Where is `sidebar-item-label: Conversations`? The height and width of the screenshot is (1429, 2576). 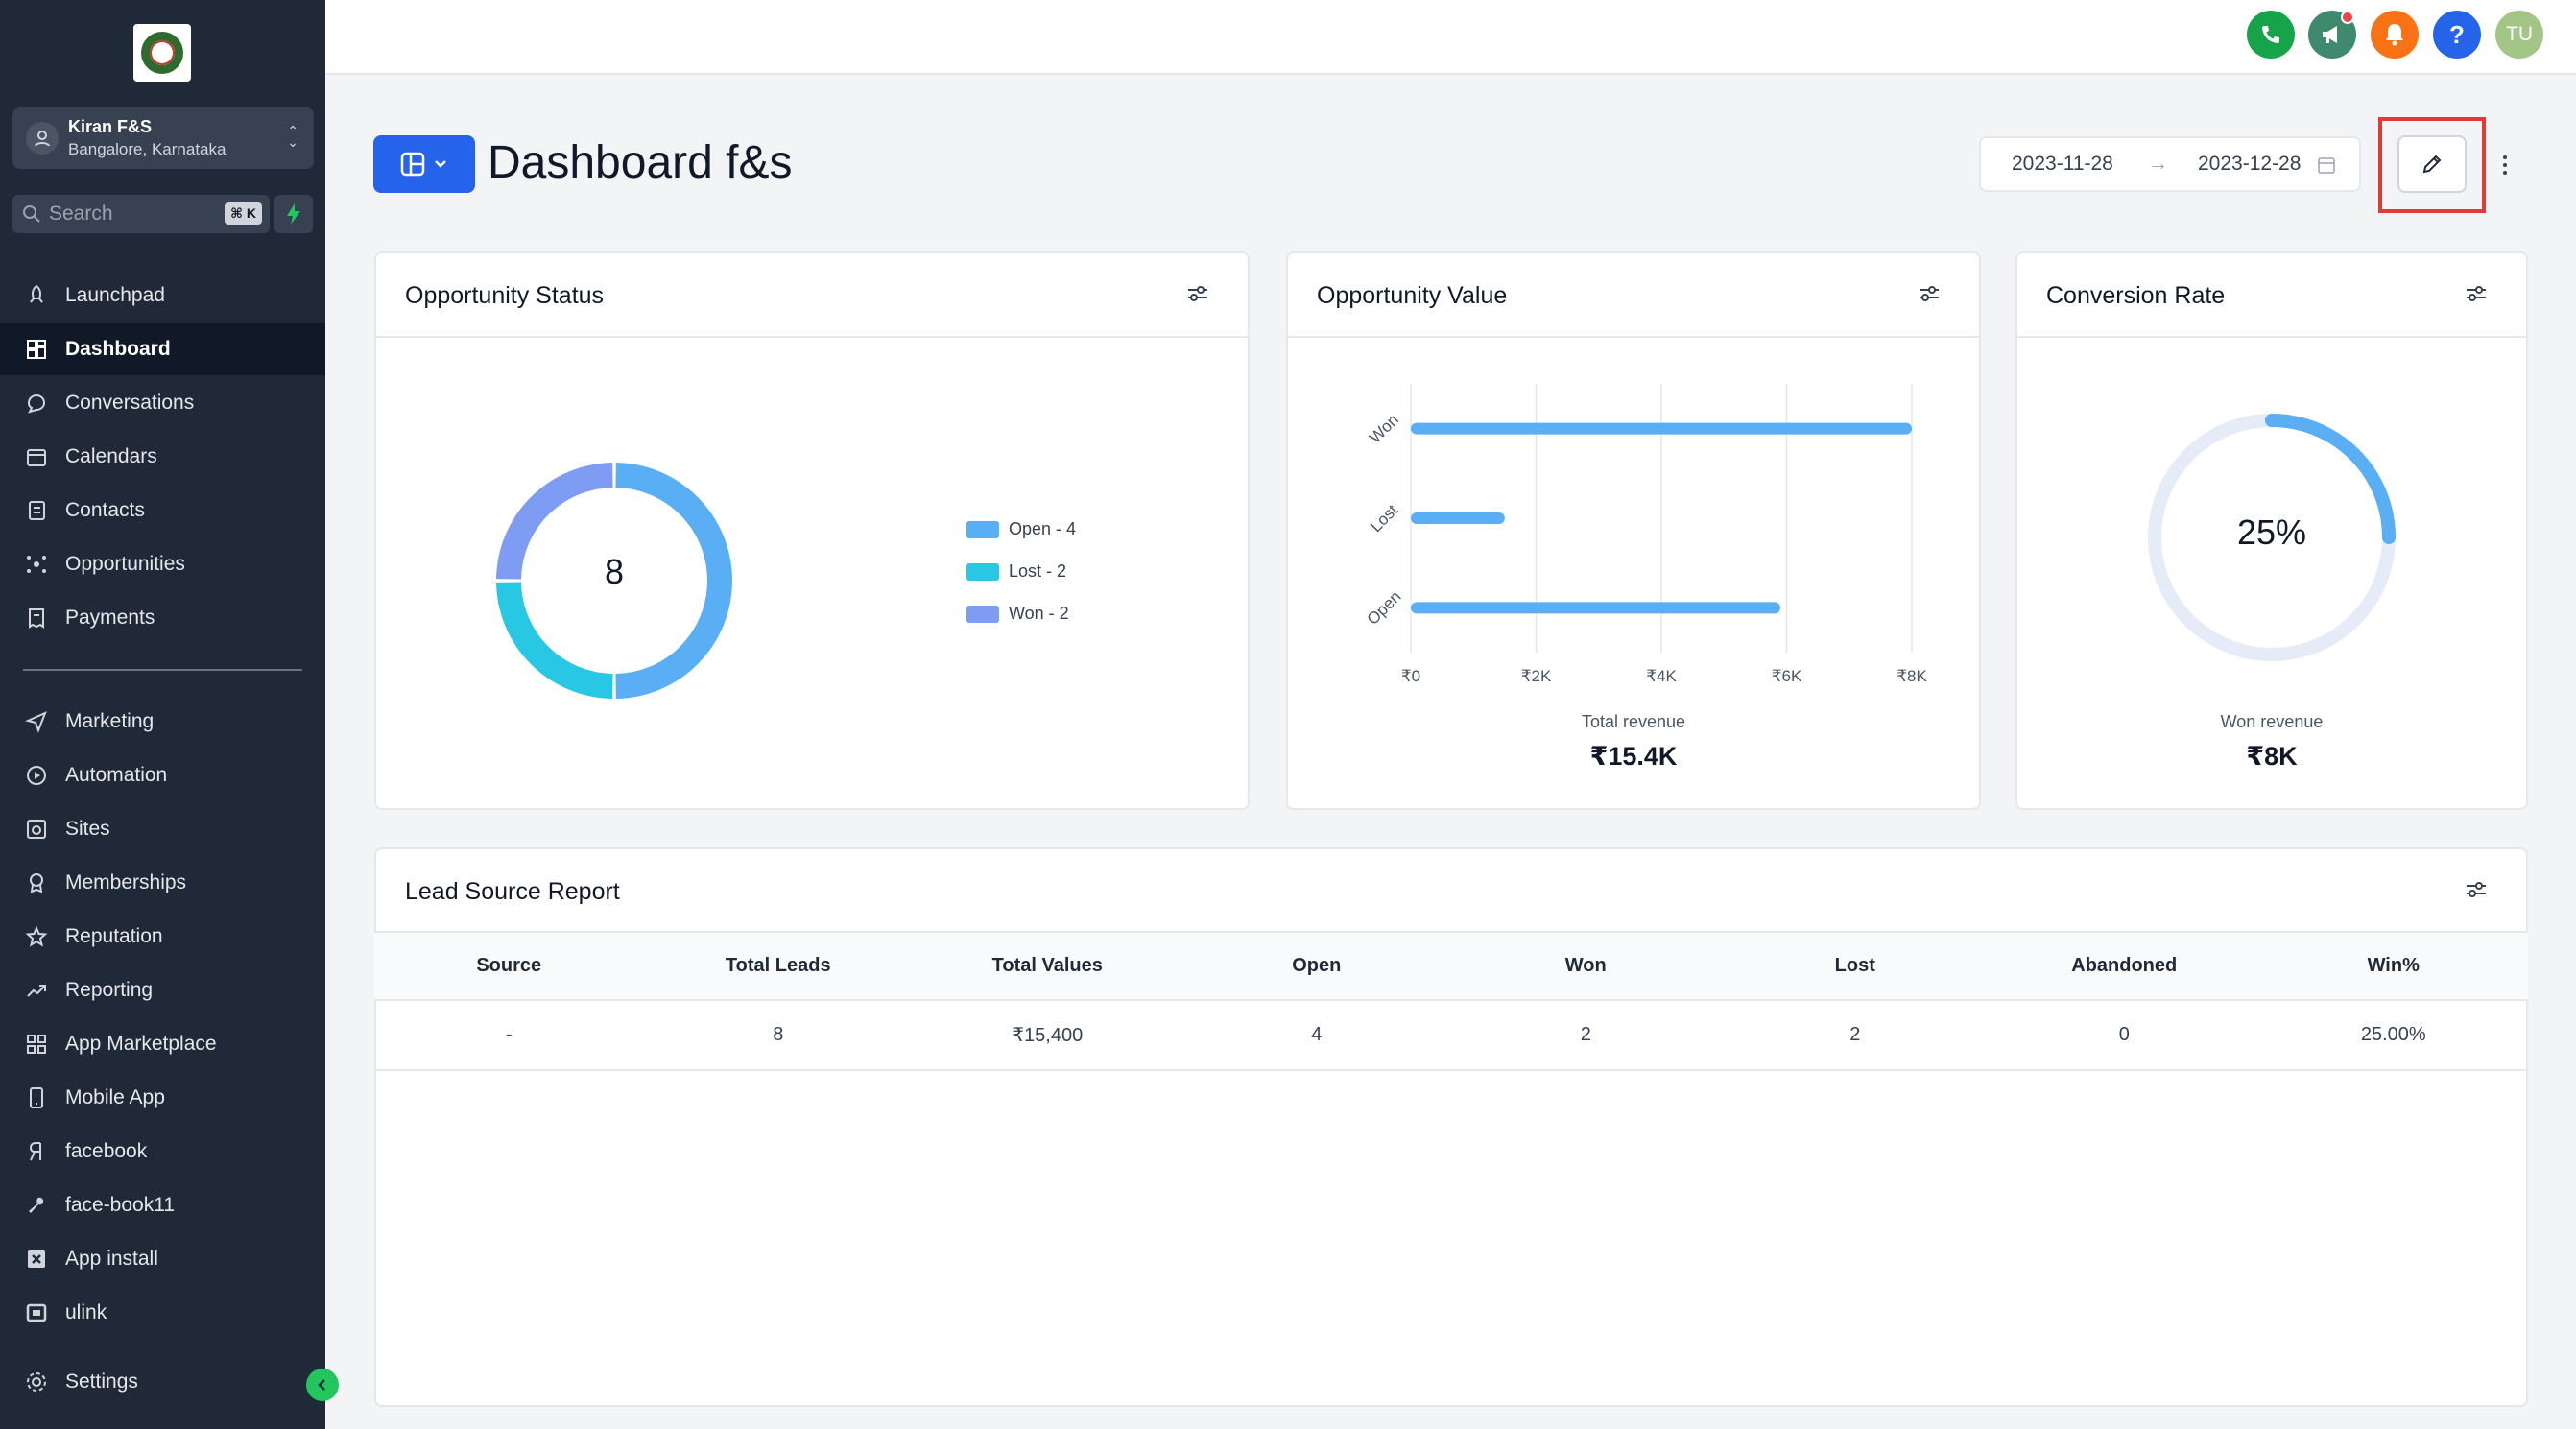 sidebar-item-label: Conversations is located at coordinates (130, 403).